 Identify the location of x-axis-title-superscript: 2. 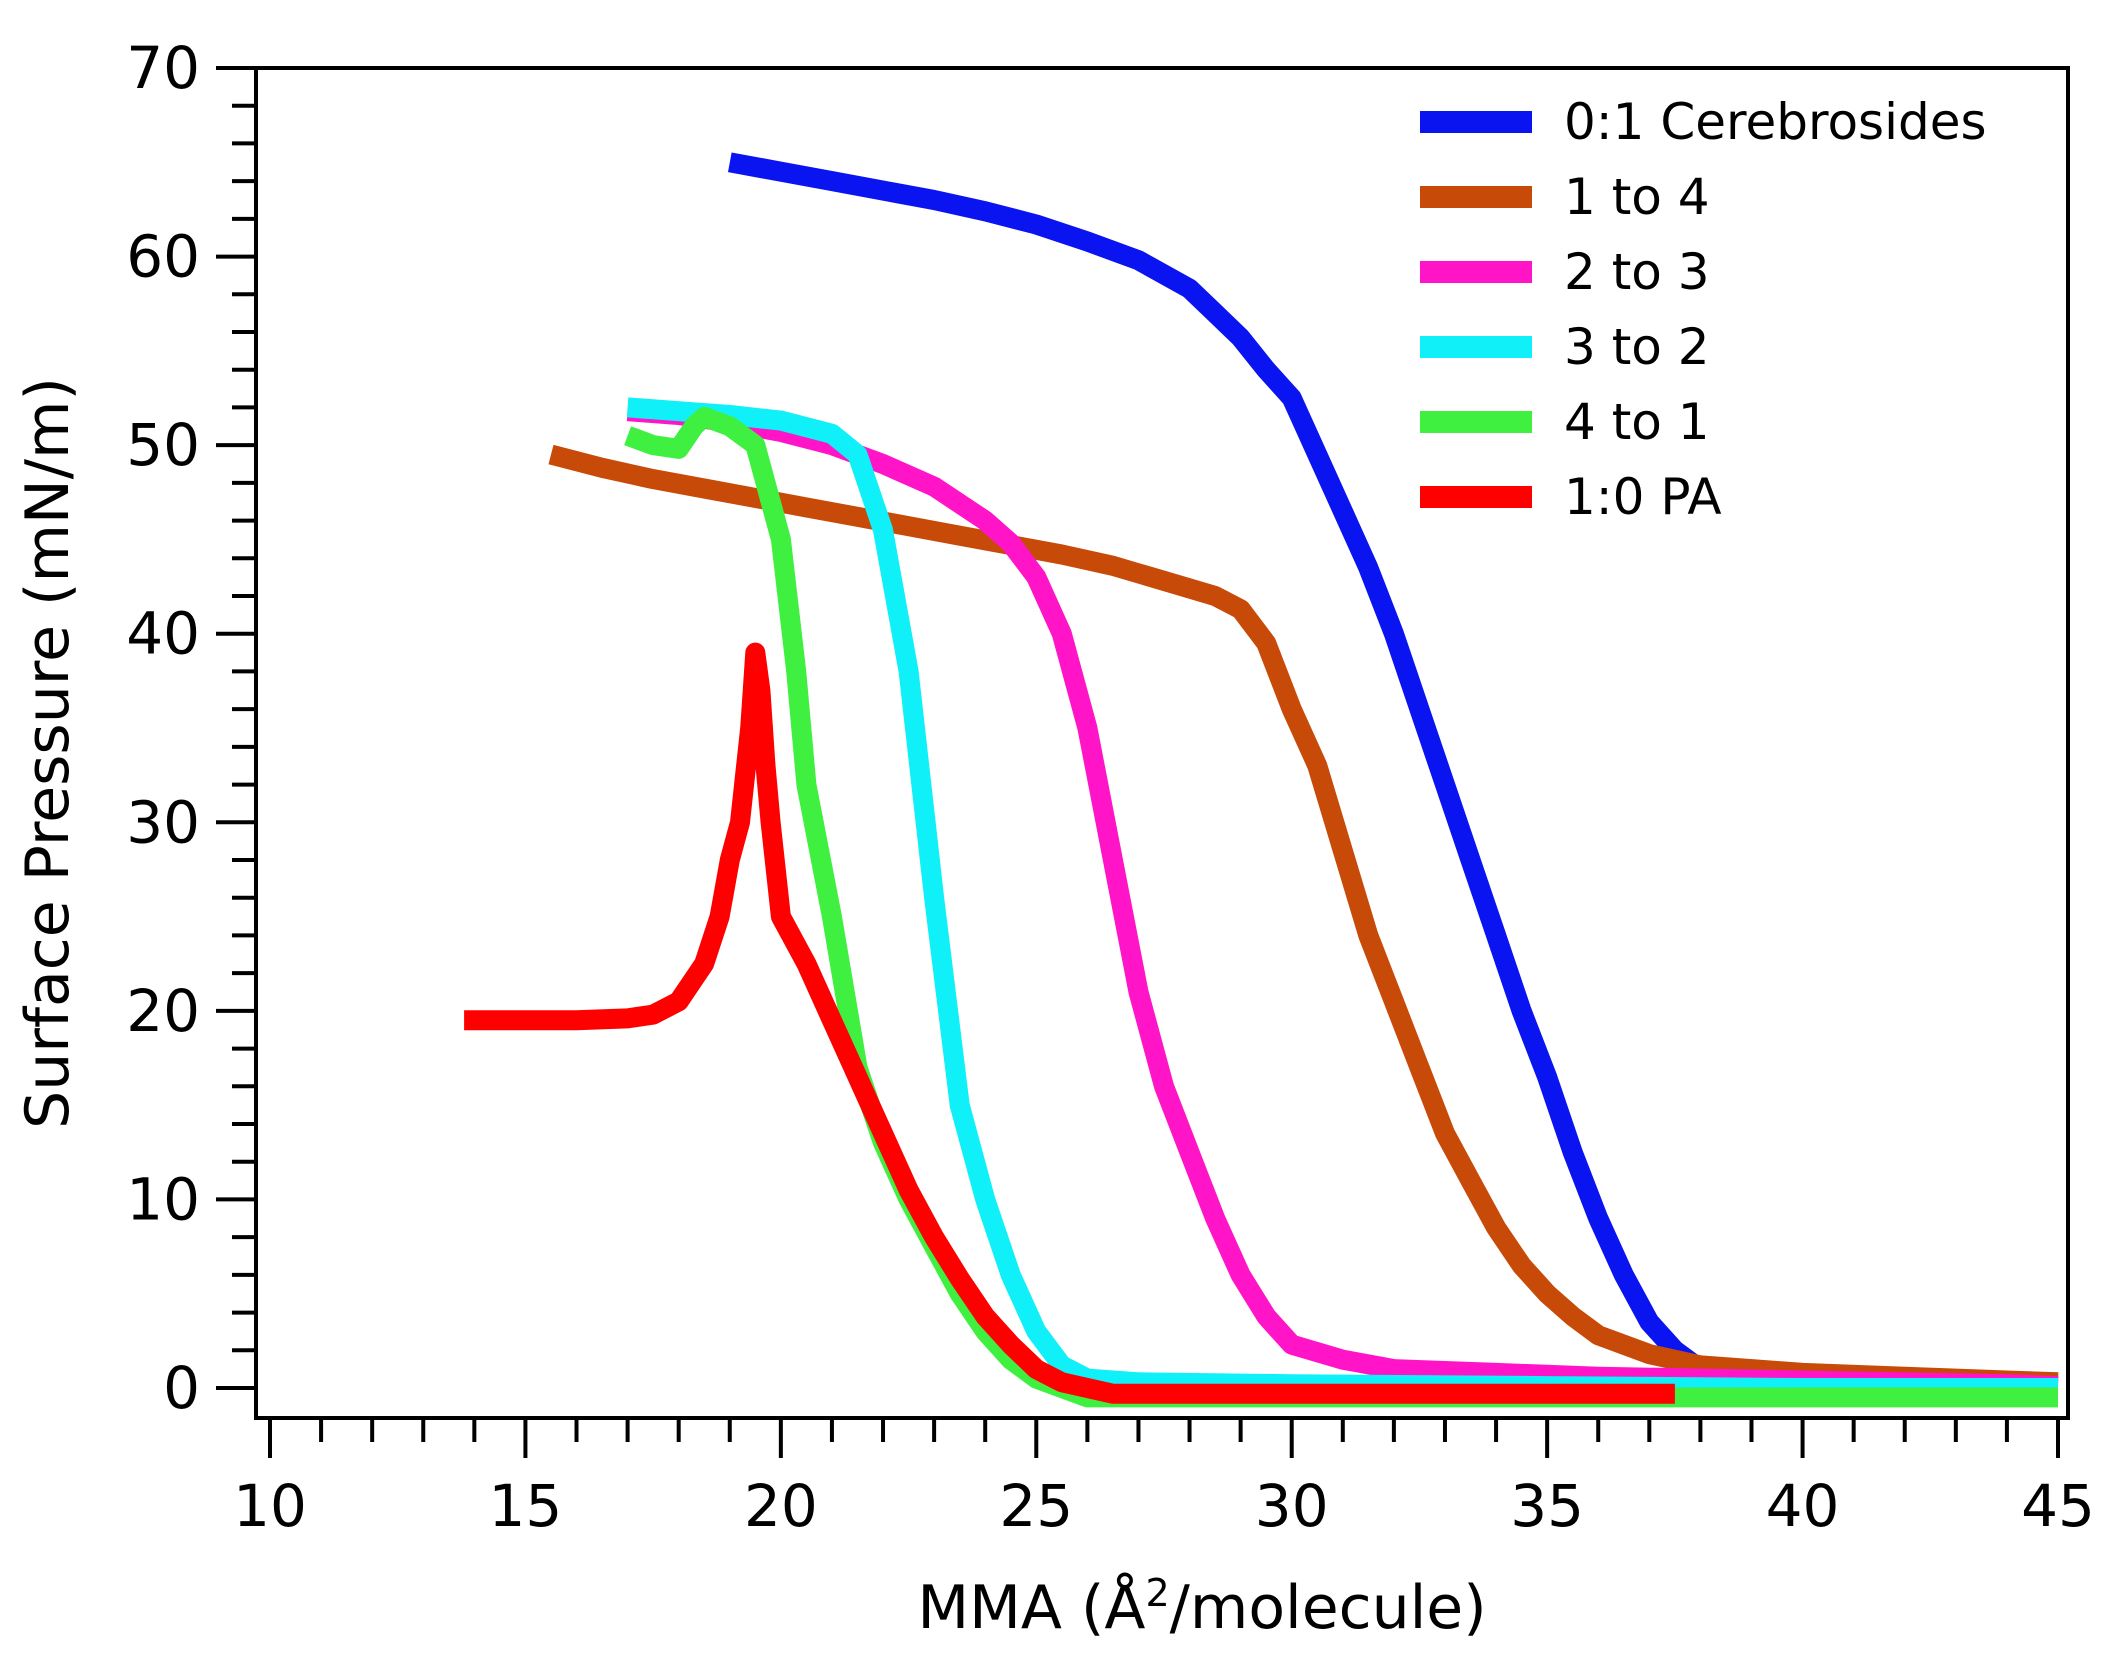
(1157, 1593).